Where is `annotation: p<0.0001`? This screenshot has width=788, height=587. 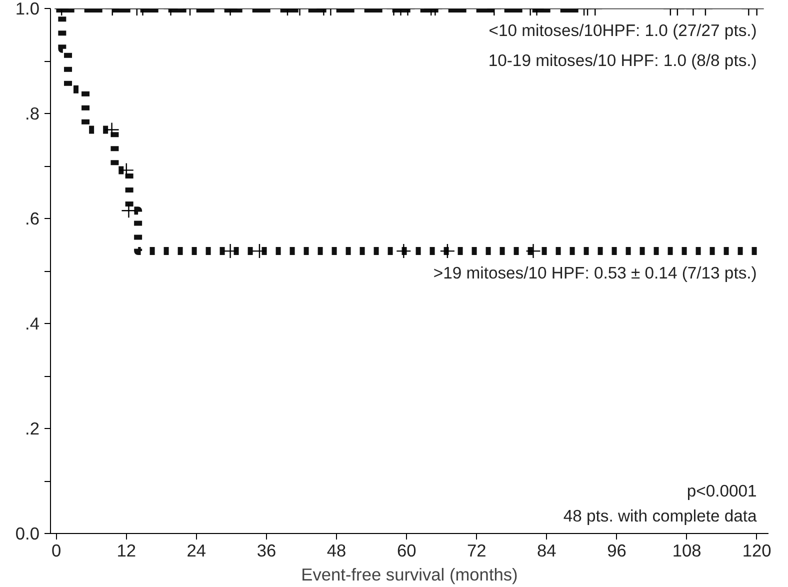 annotation: p<0.0001 is located at coordinates (721, 491).